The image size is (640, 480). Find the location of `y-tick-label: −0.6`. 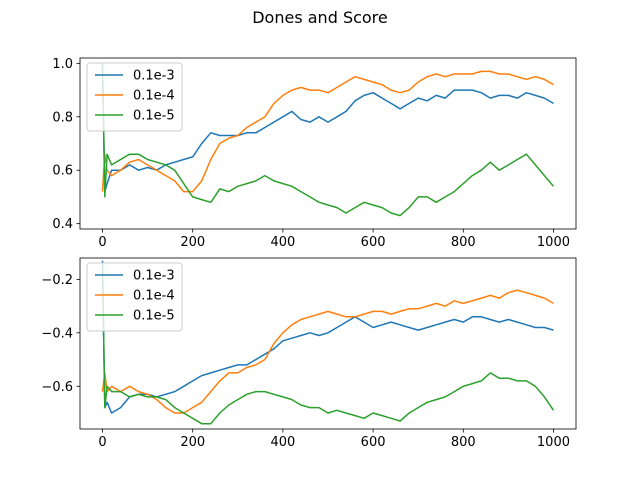

y-tick-label: −0.6 is located at coordinates (57, 387).